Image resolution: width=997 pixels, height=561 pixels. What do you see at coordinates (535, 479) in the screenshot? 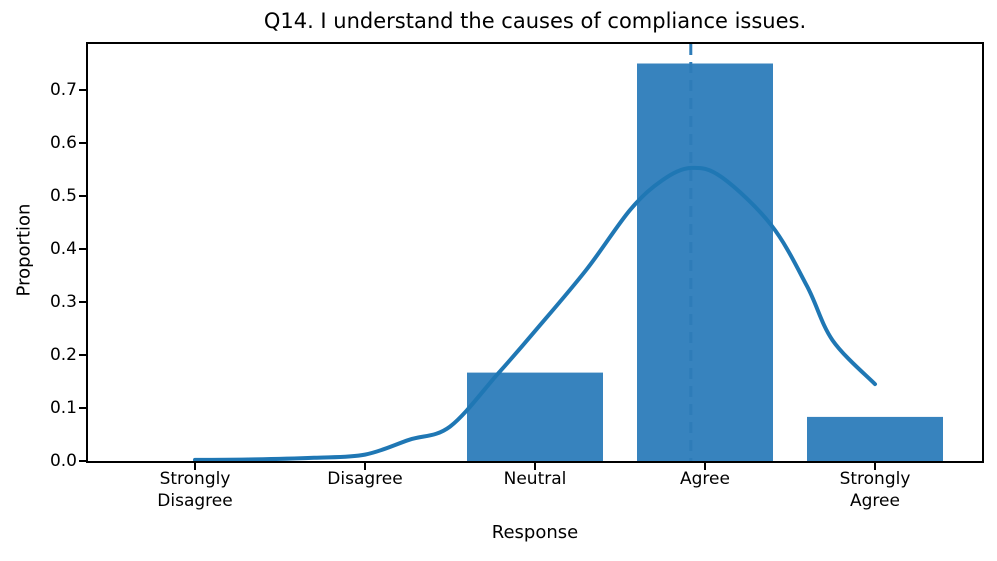
I see `x-tick-label: Neutral` at bounding box center [535, 479].